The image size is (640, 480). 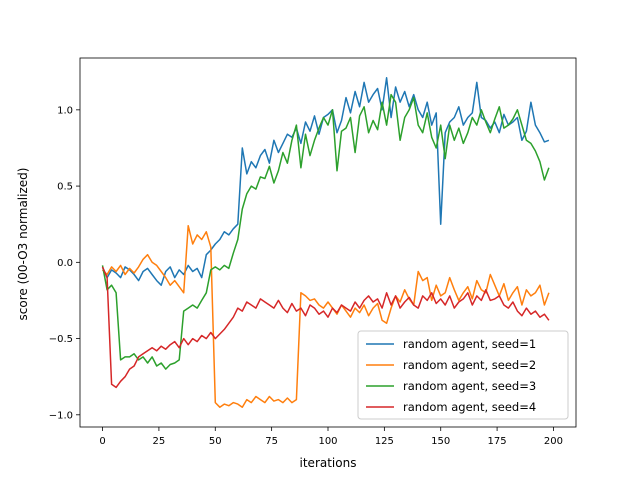 What do you see at coordinates (65, 263) in the screenshot?
I see `y-tick-label: 0.0` at bounding box center [65, 263].